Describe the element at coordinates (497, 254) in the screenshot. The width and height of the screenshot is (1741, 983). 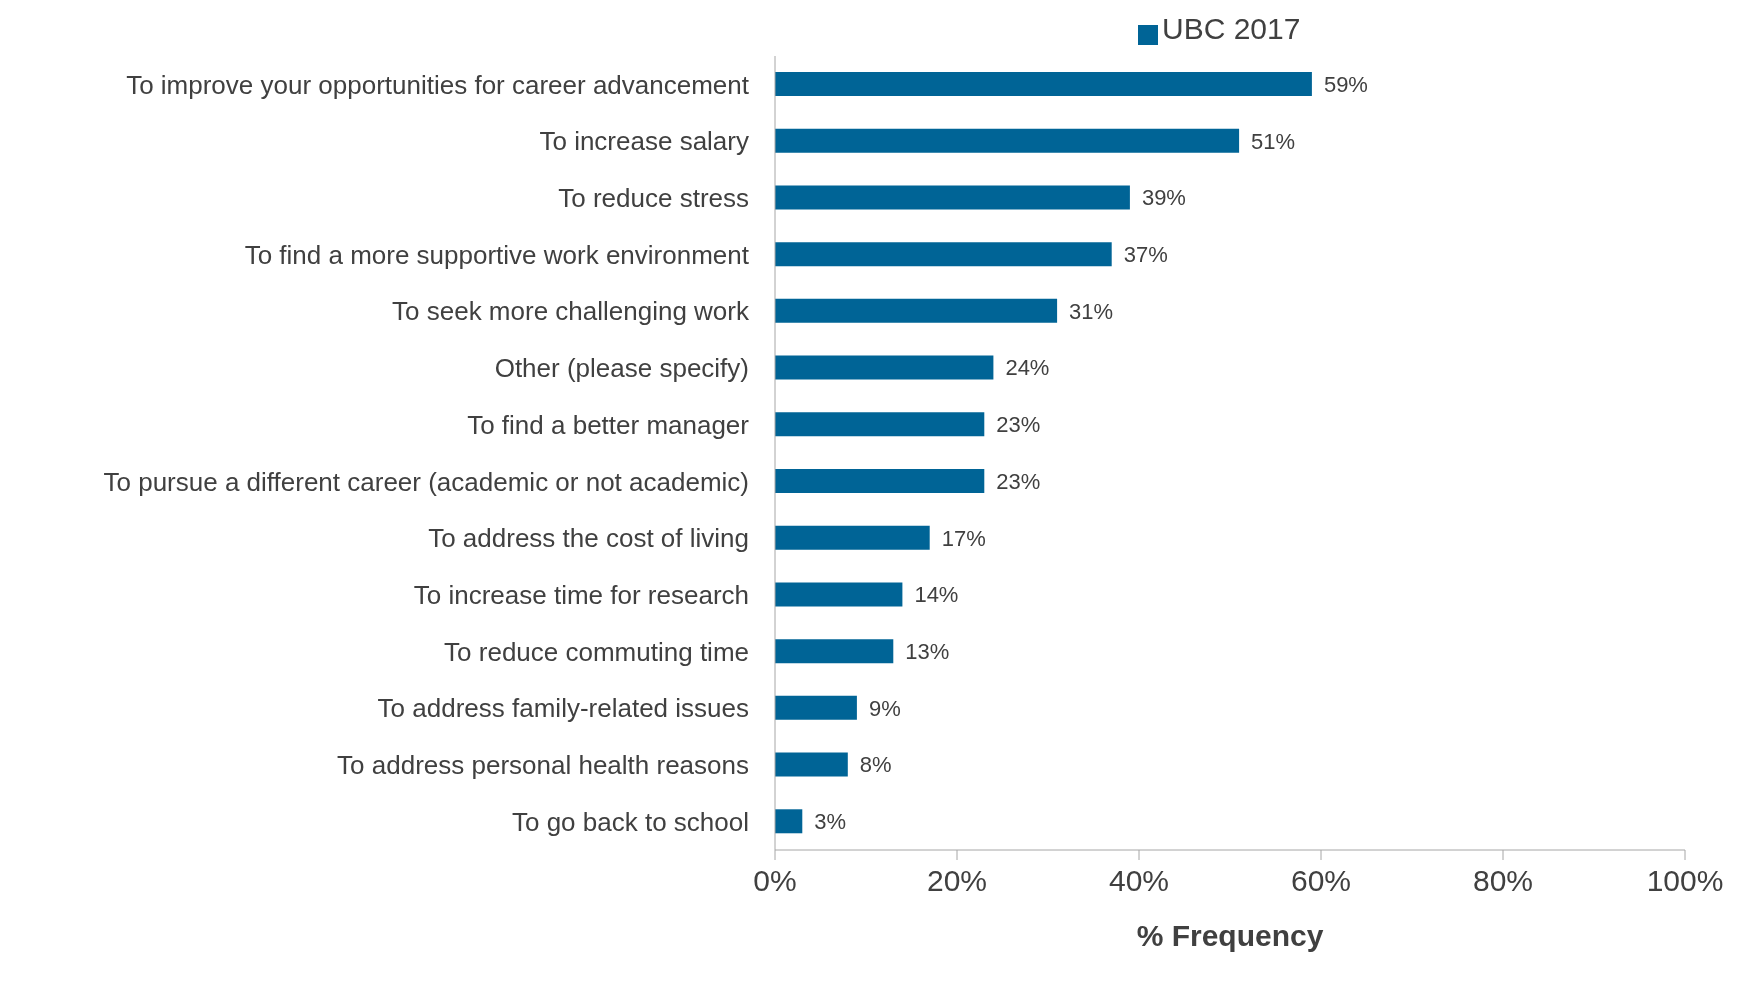
I see `y-tick-label: To find a more supportive work environment` at that location.